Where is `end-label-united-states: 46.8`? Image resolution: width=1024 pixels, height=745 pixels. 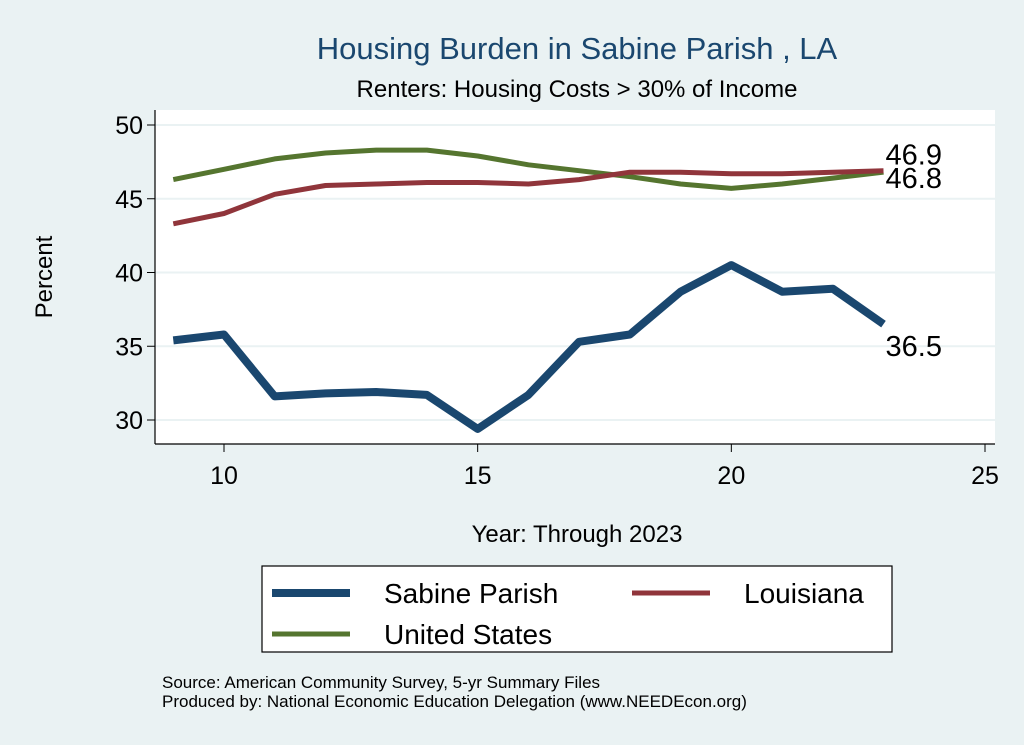 end-label-united-states: 46.8 is located at coordinates (914, 179).